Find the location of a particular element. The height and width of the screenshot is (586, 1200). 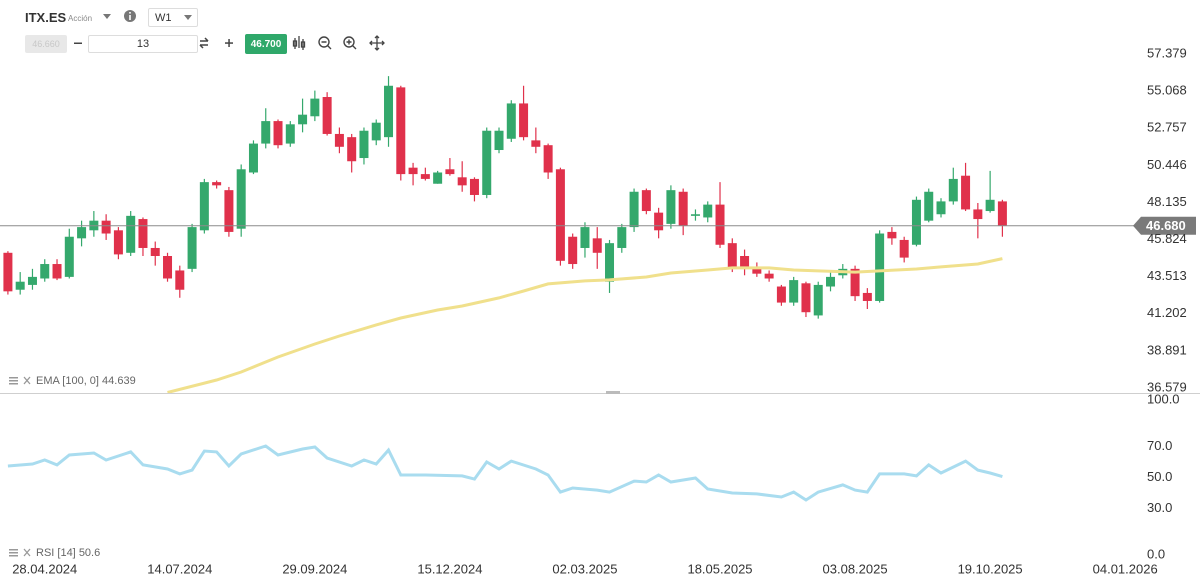

swap-button is located at coordinates (204, 43).